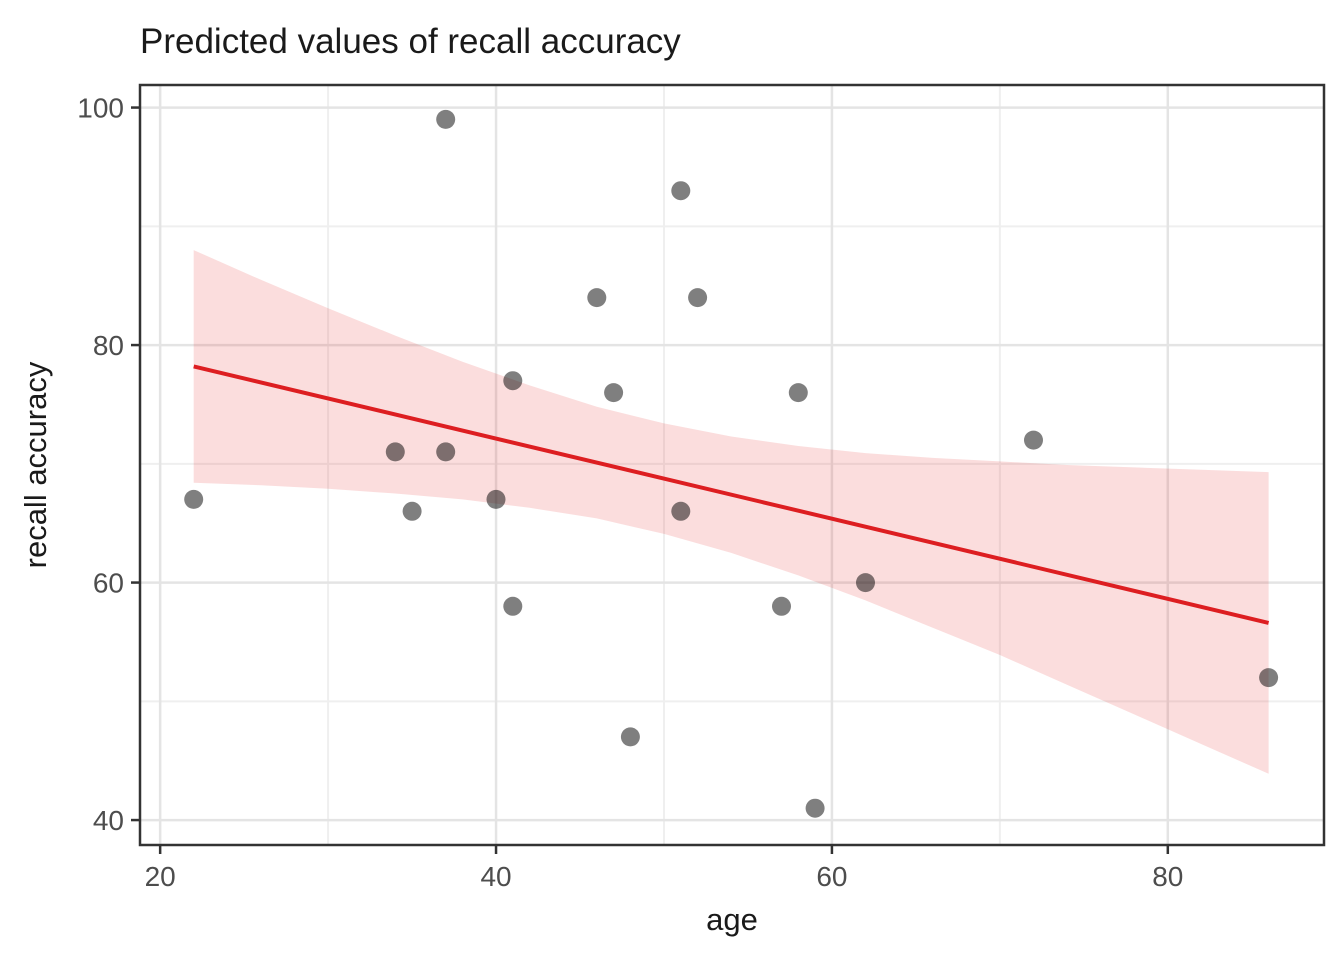 This screenshot has width=1344, height=960. What do you see at coordinates (732, 919) in the screenshot?
I see `x-axis-title: age` at bounding box center [732, 919].